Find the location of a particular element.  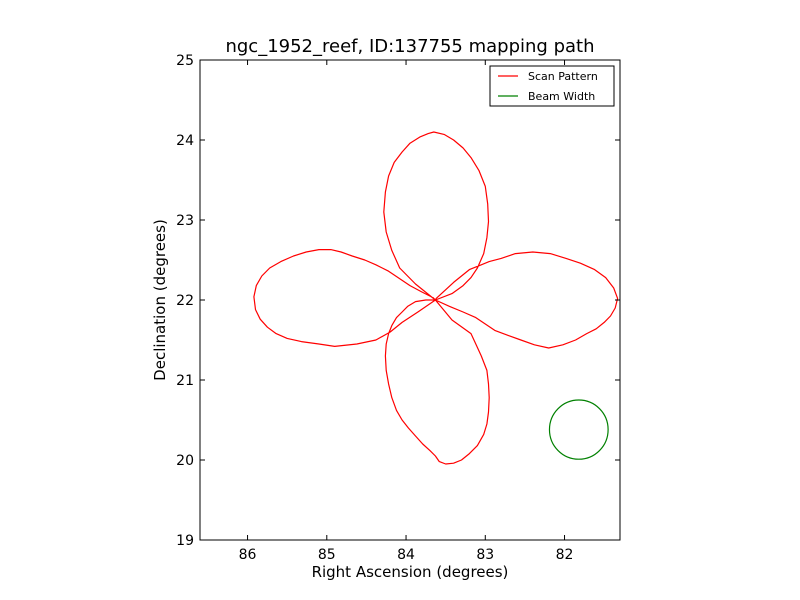

legend-label-beam-width: Beam Width is located at coordinates (561, 96).